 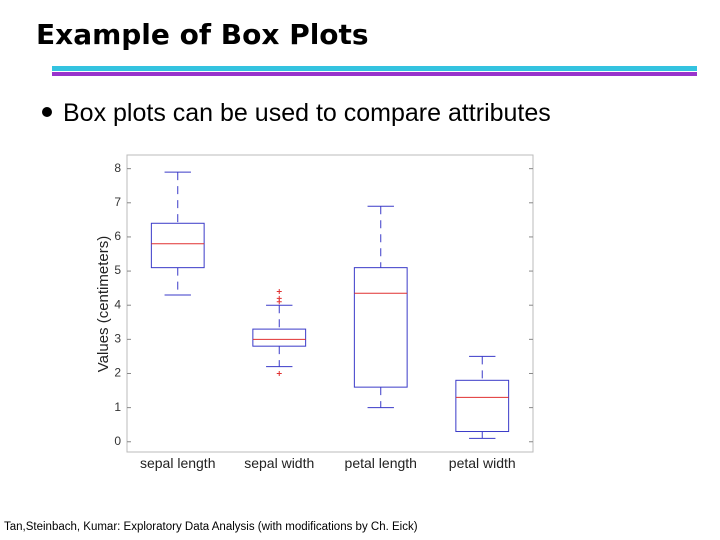 What do you see at coordinates (117, 202) in the screenshot?
I see `y-tick-label: 7` at bounding box center [117, 202].